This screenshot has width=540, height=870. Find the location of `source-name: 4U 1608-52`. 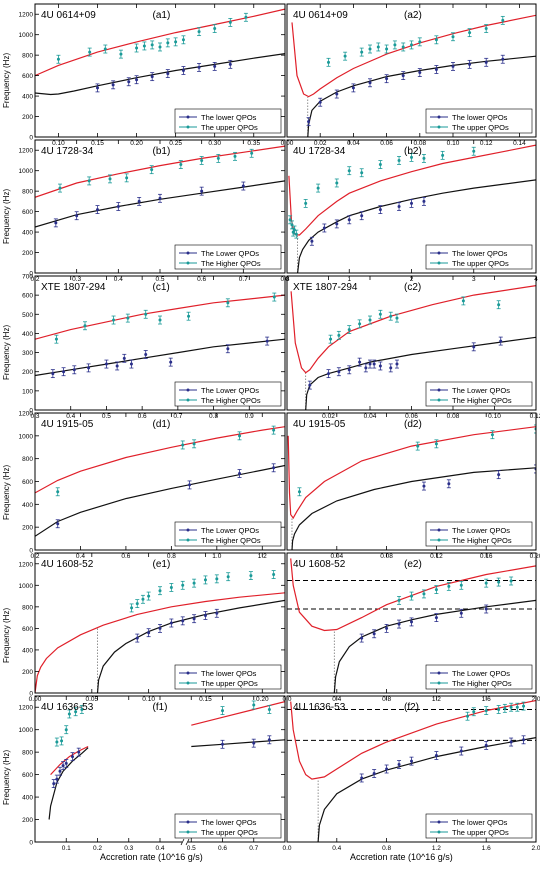

source-name: 4U 1608-52 is located at coordinates (319, 564).